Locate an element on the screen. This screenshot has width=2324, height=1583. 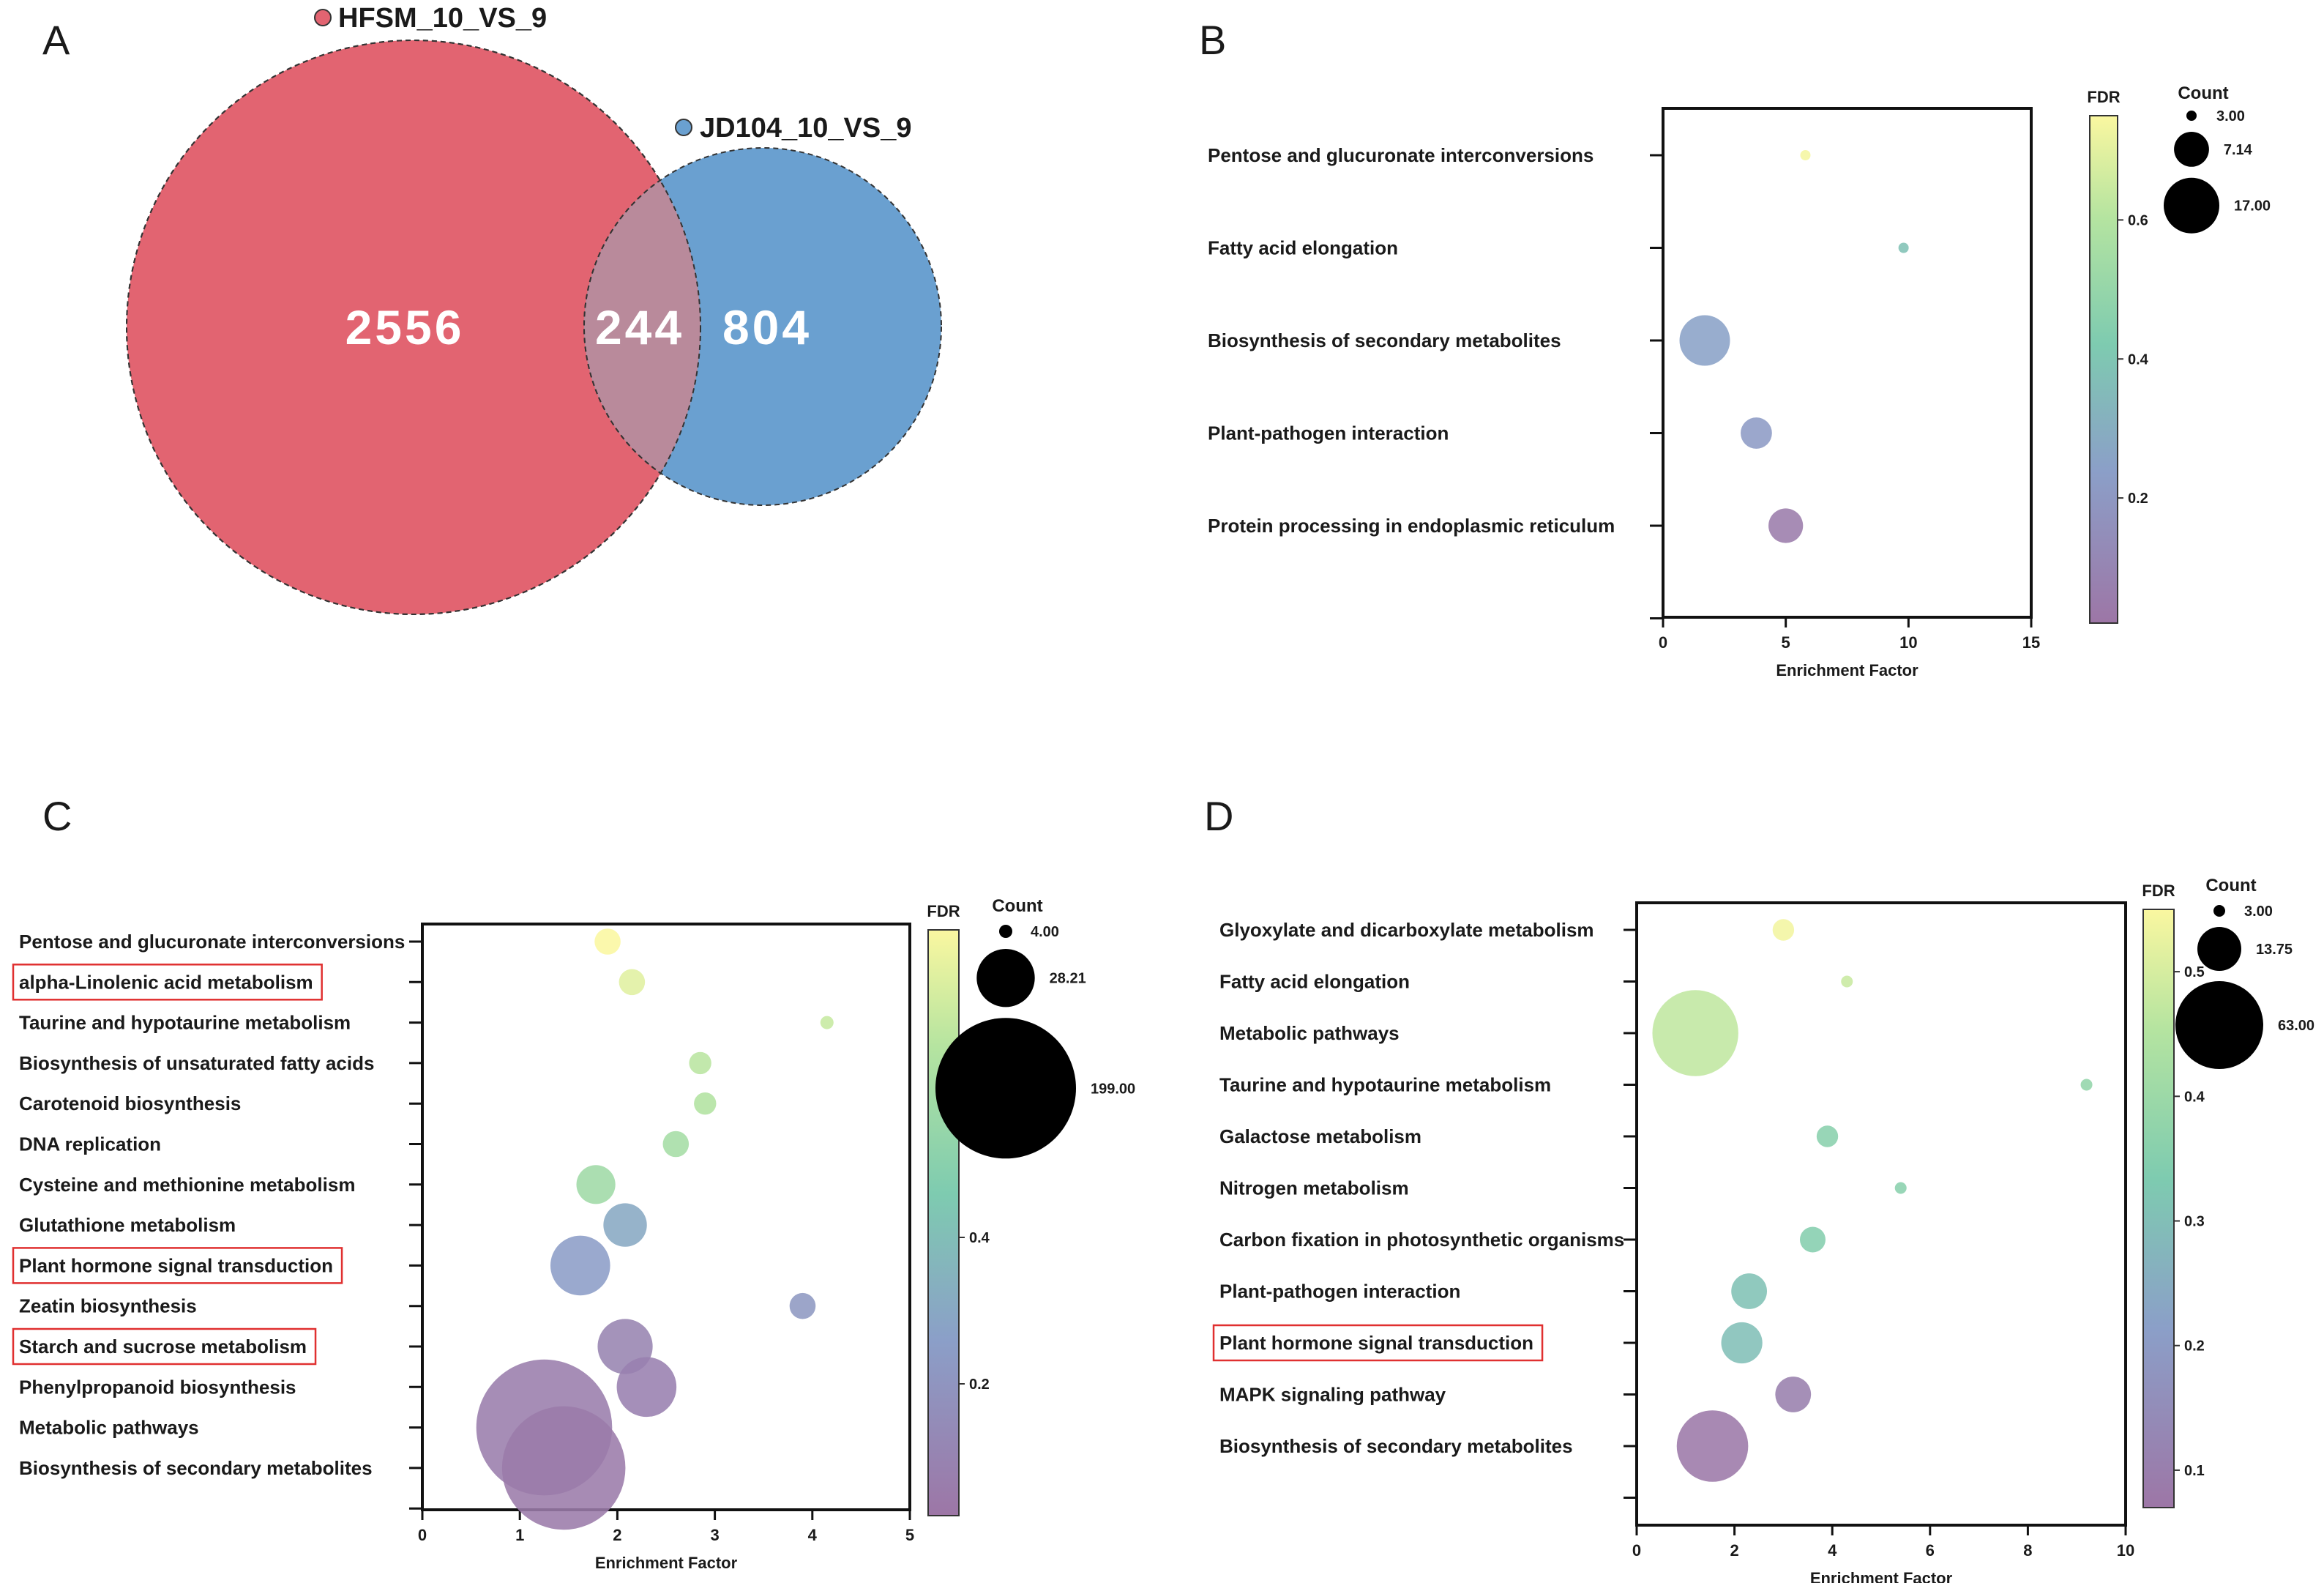
colorbar-tick-label: 0.2 is located at coordinates (979, 1385).